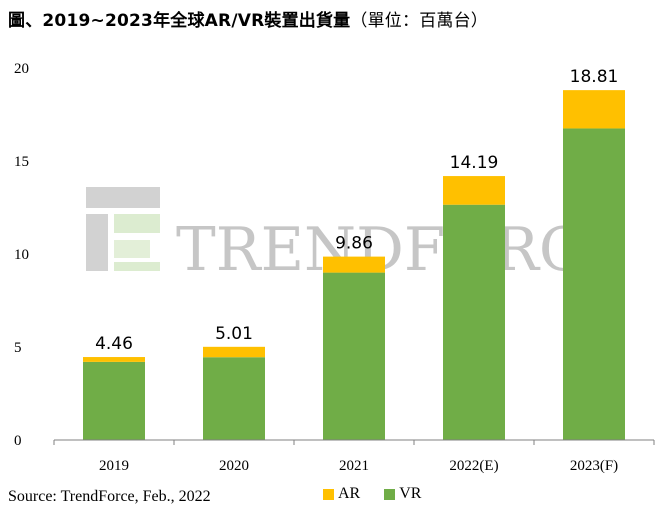  I want to click on y-axis: 0 5 10 15 20, so click(21, 255).